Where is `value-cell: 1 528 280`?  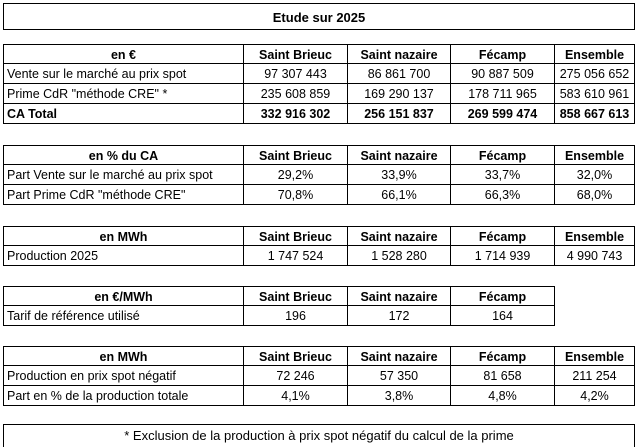 value-cell: 1 528 280 is located at coordinates (399, 256).